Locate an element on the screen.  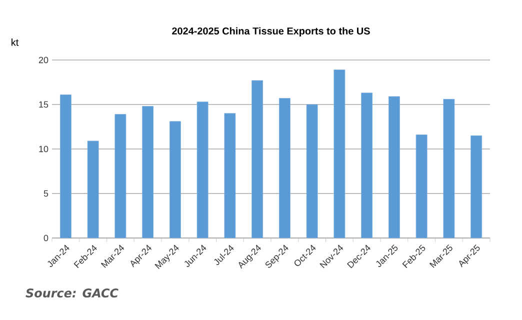
y-tick-label: 10 is located at coordinates (43, 149).